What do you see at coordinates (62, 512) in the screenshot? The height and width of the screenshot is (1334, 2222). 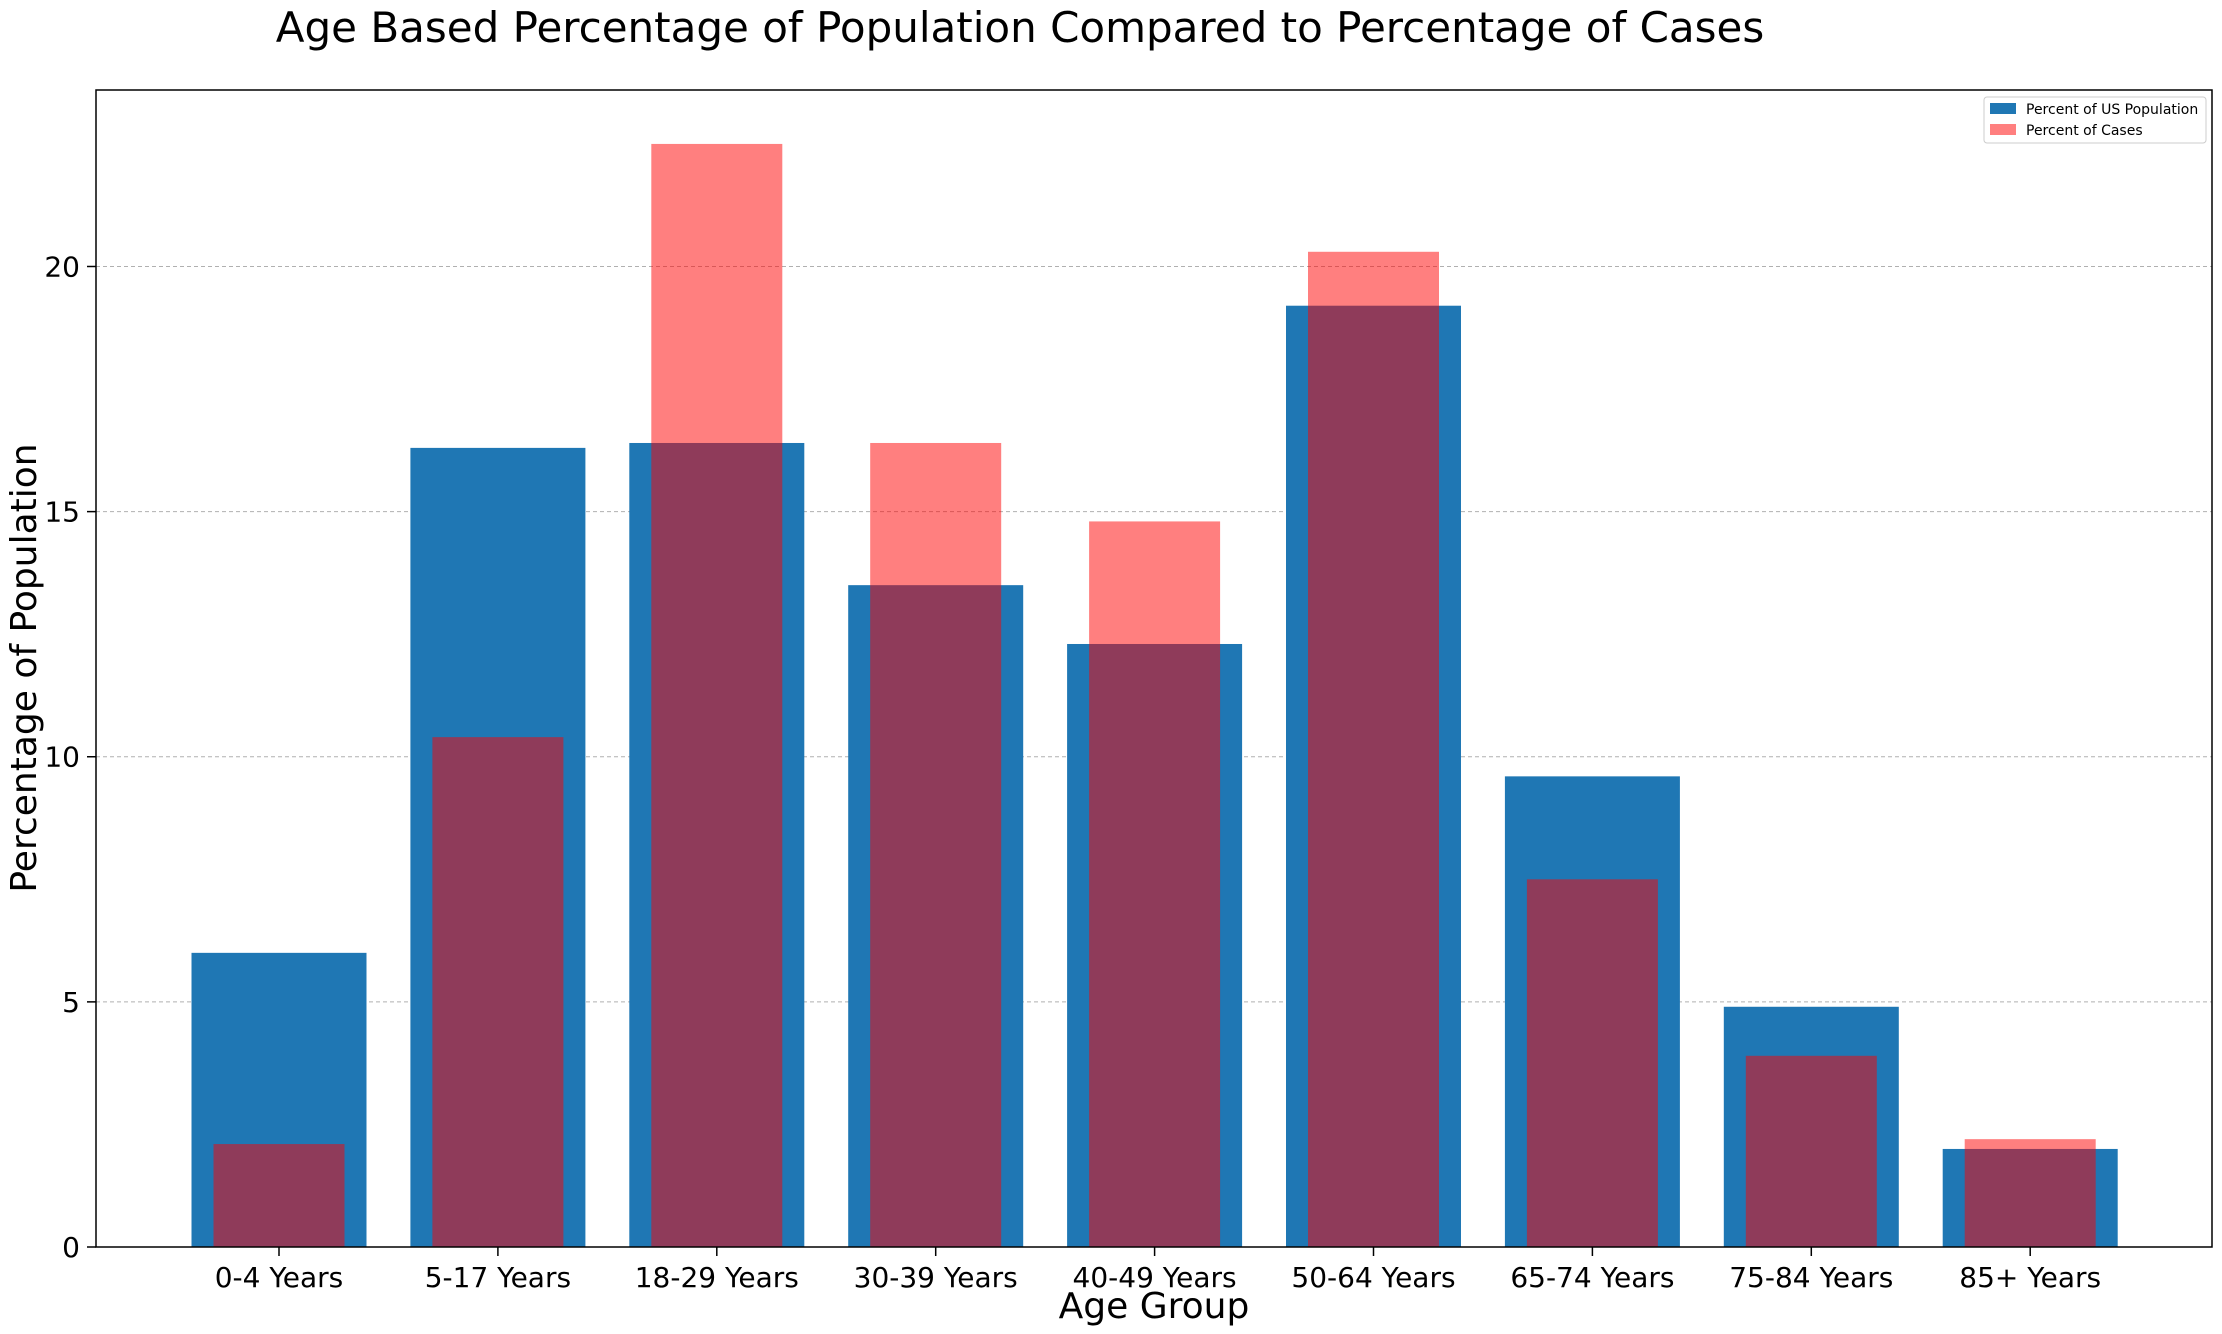 I see `y-tick-label: 15` at bounding box center [62, 512].